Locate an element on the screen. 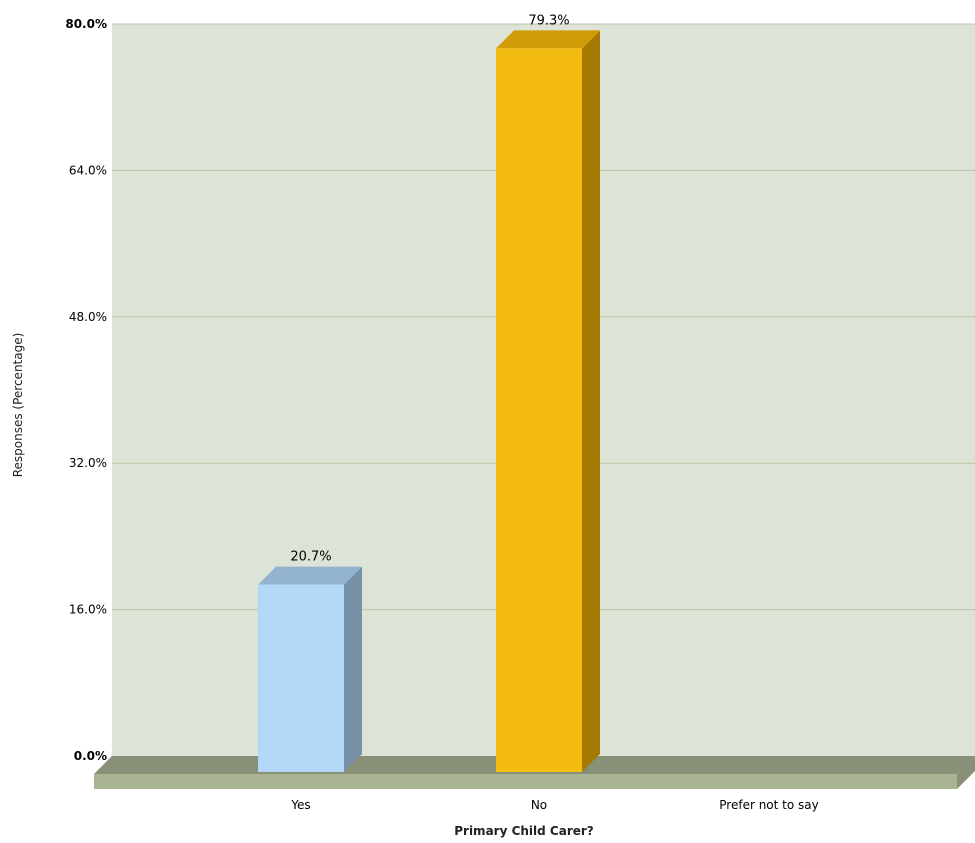 The width and height of the screenshot is (975, 843). y-axis-ticks: 0.0% 16.0% 32.0% 48.0% 64.0% 80.0% is located at coordinates (86, 390).